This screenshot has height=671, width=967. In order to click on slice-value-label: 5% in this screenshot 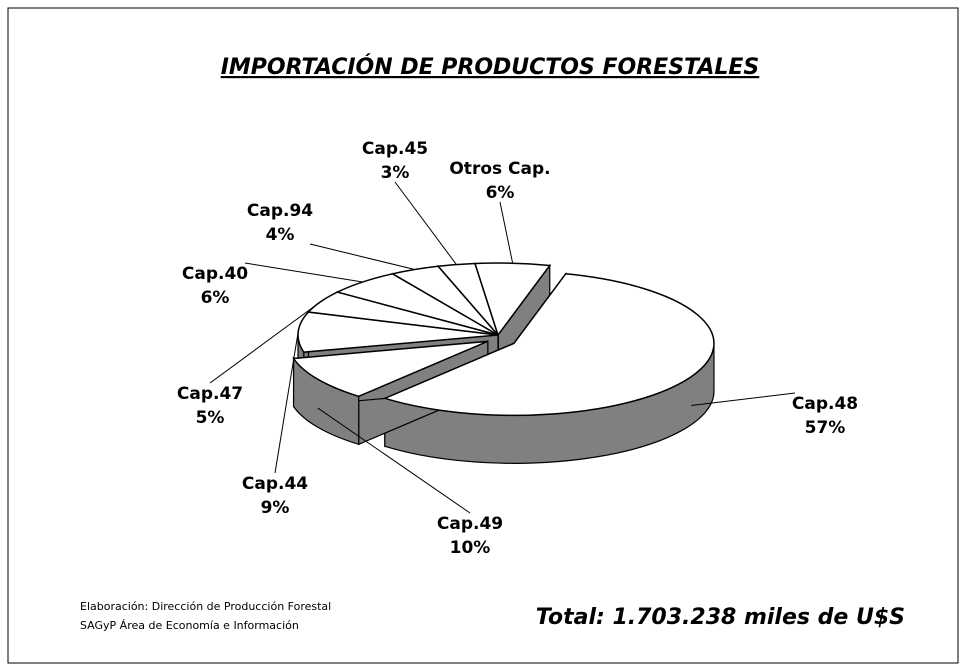, I will do `click(210, 418)`.